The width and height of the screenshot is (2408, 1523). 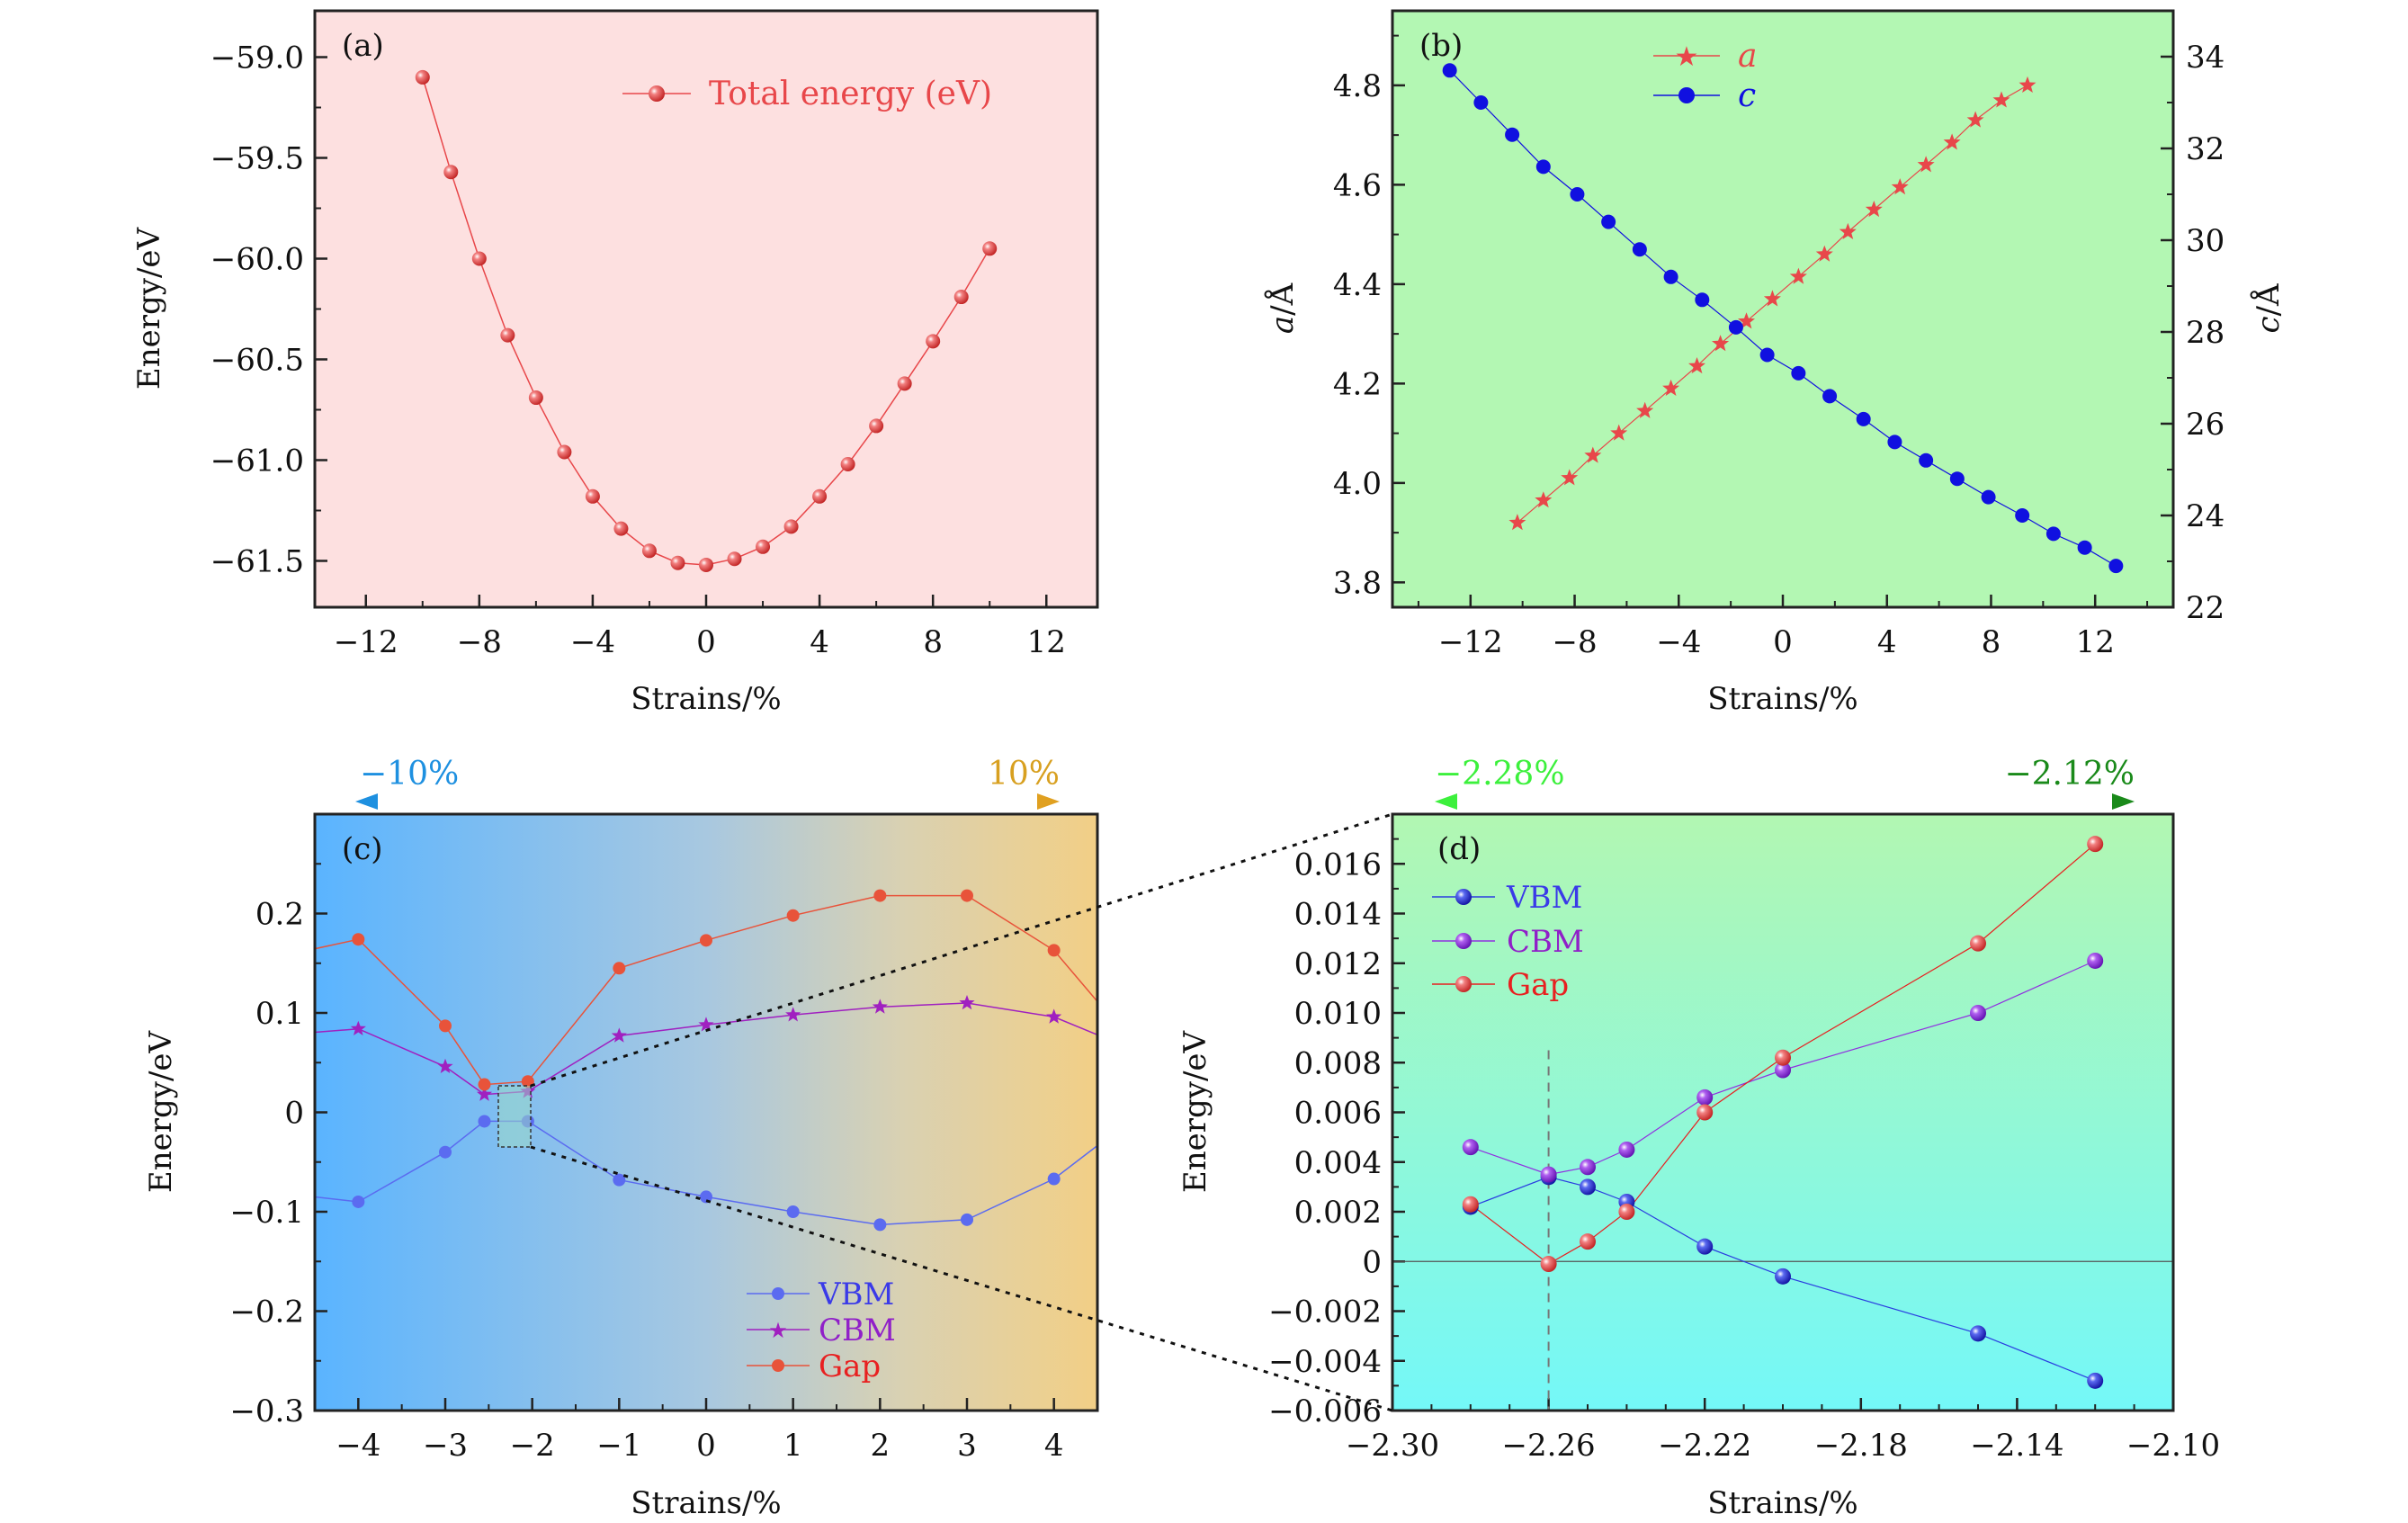 What do you see at coordinates (1325, 1312) in the screenshot?
I see `panel-d-y-tick-label: −0.002` at bounding box center [1325, 1312].